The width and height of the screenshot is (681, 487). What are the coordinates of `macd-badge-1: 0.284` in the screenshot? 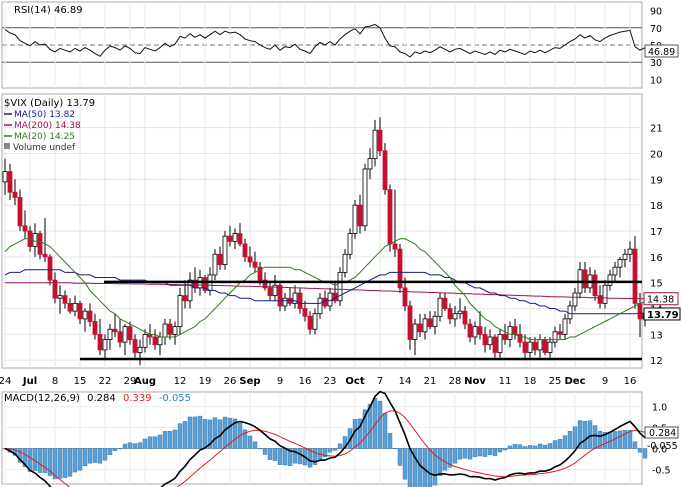 It's located at (662, 433).